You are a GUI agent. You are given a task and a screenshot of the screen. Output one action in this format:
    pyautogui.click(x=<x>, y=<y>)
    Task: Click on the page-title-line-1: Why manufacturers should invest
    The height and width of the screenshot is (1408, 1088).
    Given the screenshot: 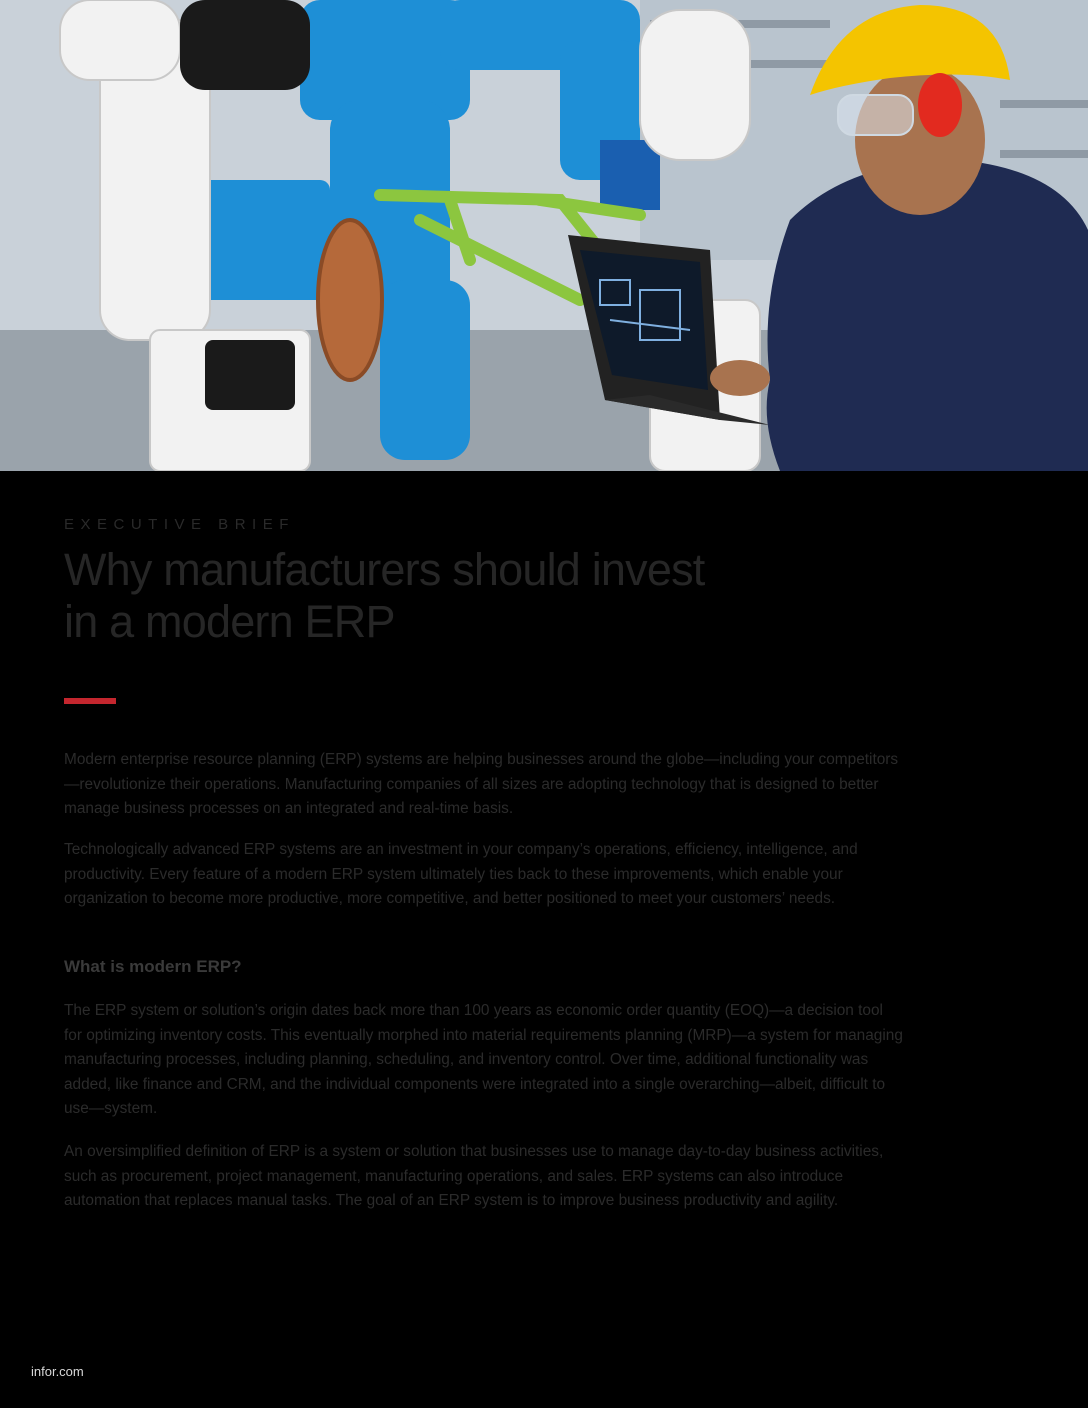 What is the action you would take?
    pyautogui.click(x=384, y=569)
    